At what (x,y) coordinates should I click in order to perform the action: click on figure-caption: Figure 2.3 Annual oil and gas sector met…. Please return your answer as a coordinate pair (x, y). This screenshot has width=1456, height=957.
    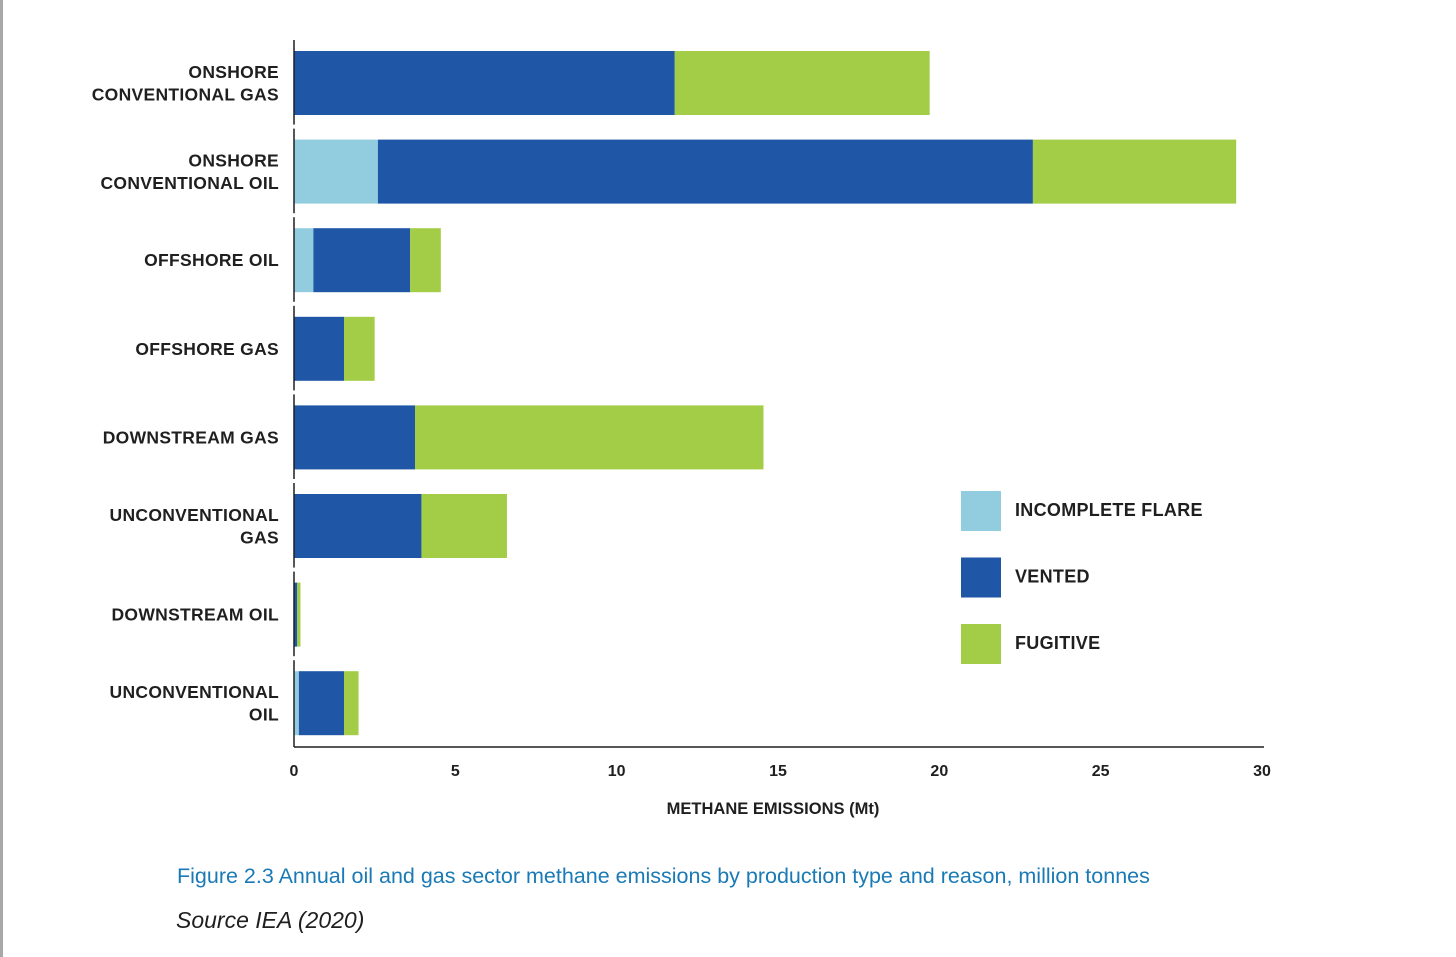
    Looking at the image, I should click on (663, 876).